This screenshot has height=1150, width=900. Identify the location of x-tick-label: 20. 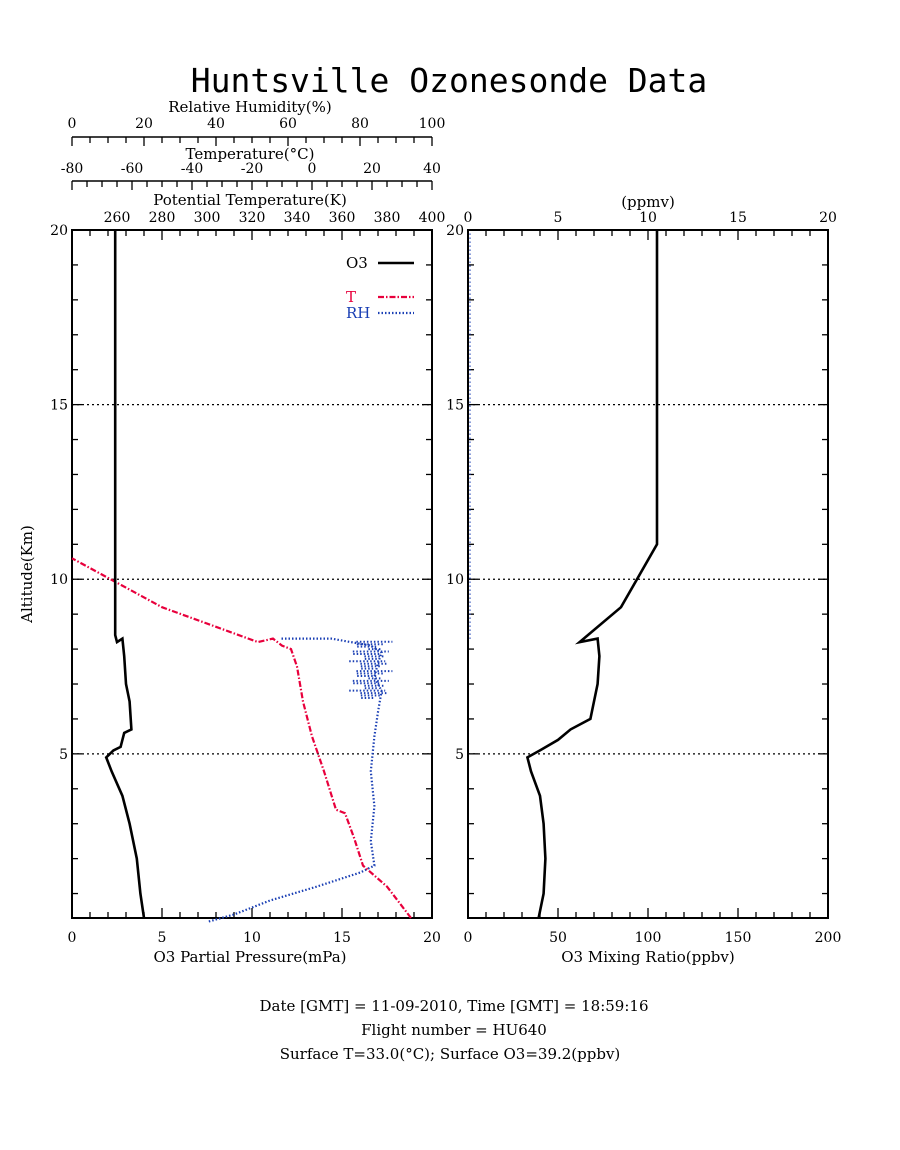
(432, 938).